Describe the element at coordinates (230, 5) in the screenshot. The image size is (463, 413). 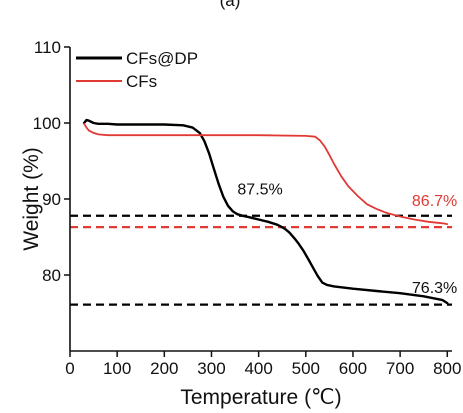
I see `top-fragment: (a)` at that location.